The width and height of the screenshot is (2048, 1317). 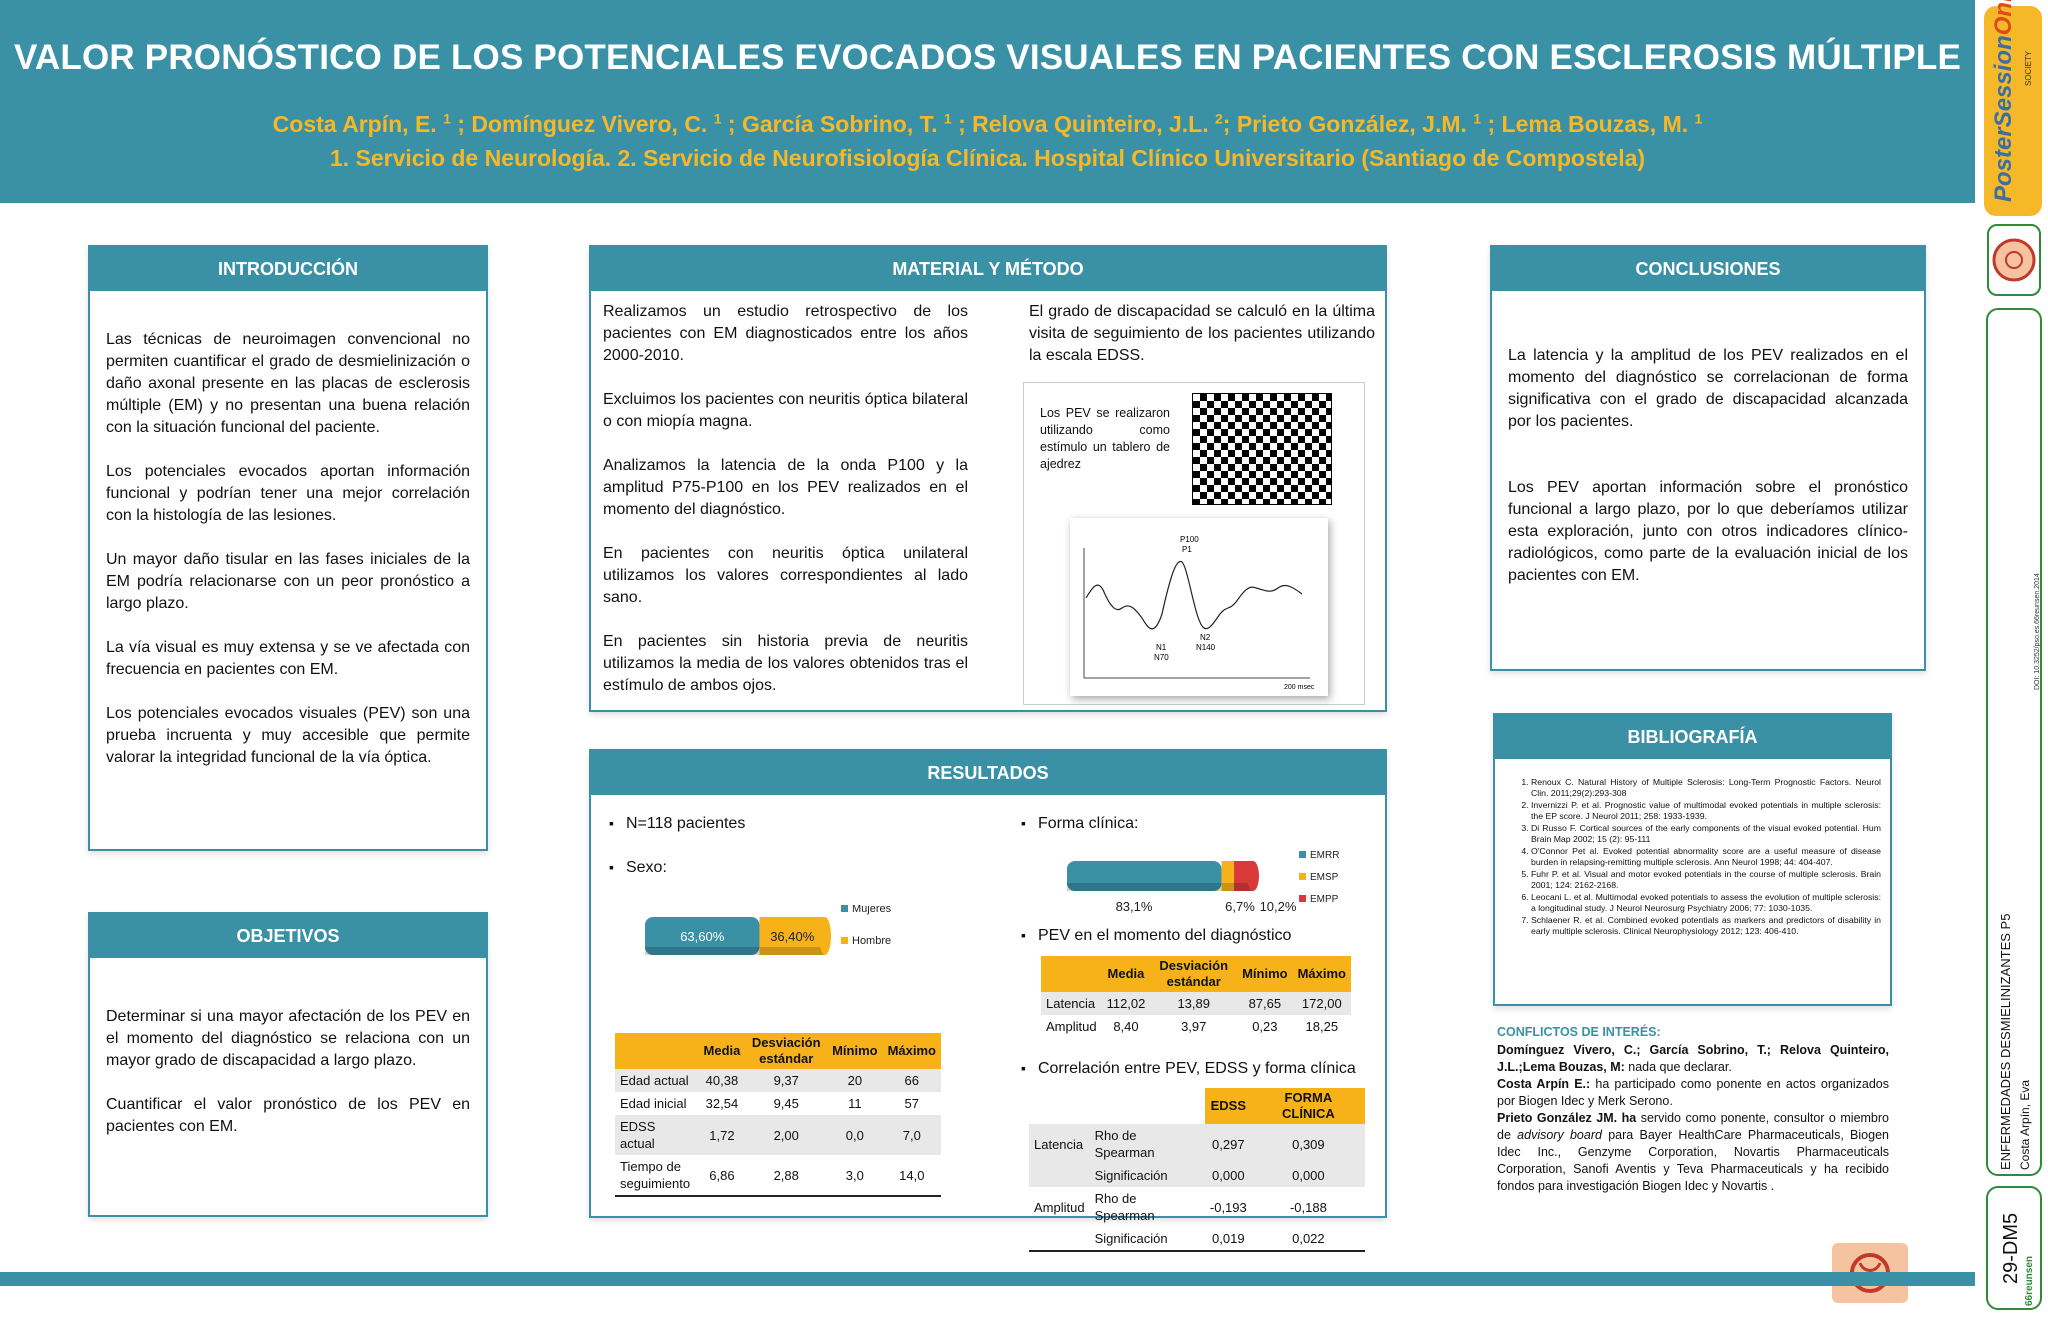 What do you see at coordinates (1262, 449) in the screenshot?
I see `checkerboard-image` at bounding box center [1262, 449].